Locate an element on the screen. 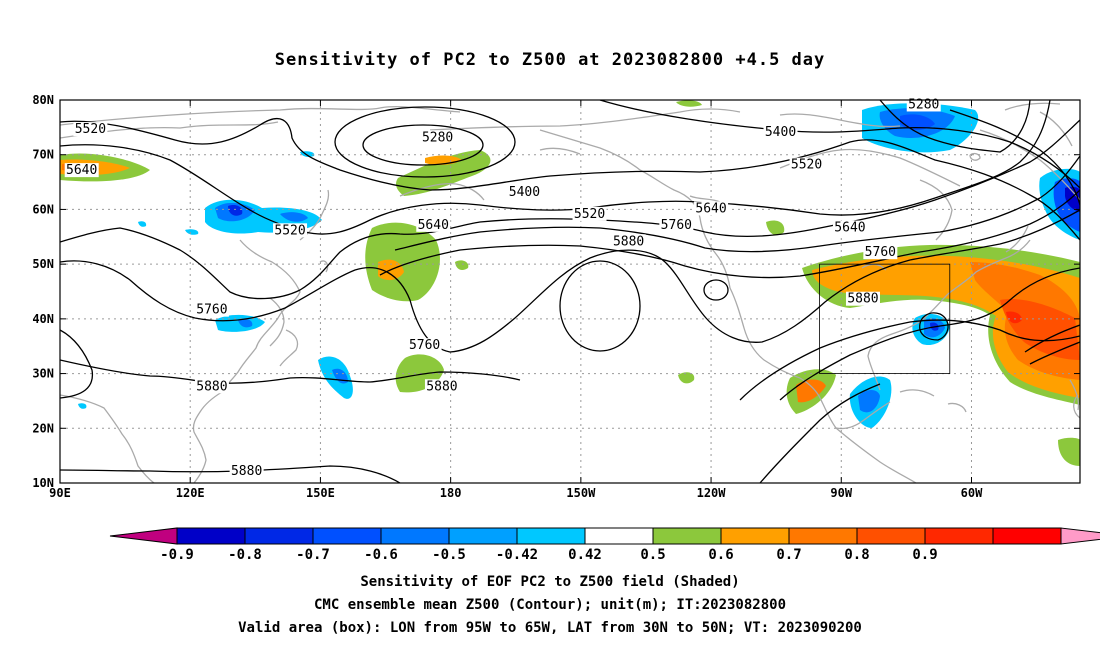 This screenshot has width=1100, height=650. contour-5880-cut is located at coordinates (716, 290).